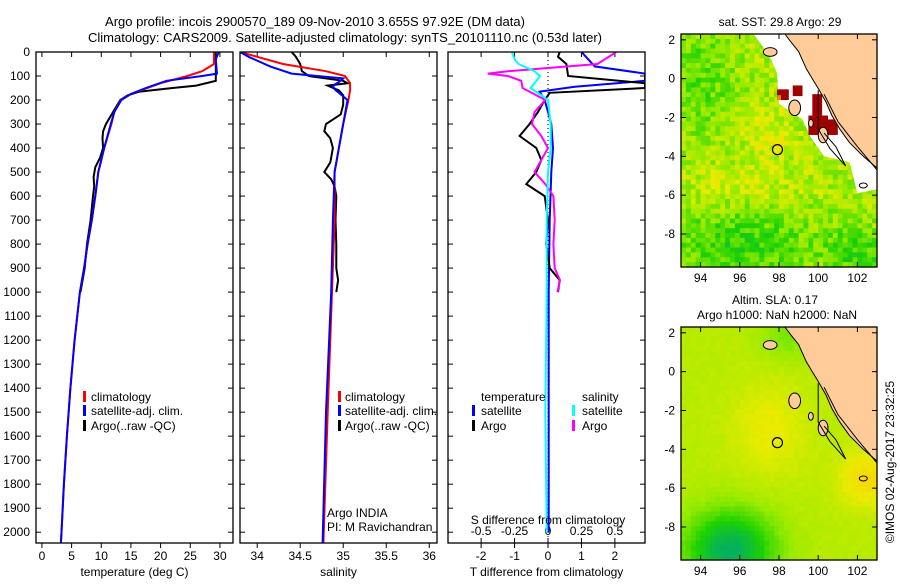 This screenshot has width=900, height=585. Describe the element at coordinates (134, 572) in the screenshot. I see `x-axis-label: temperature (deg C)` at that location.